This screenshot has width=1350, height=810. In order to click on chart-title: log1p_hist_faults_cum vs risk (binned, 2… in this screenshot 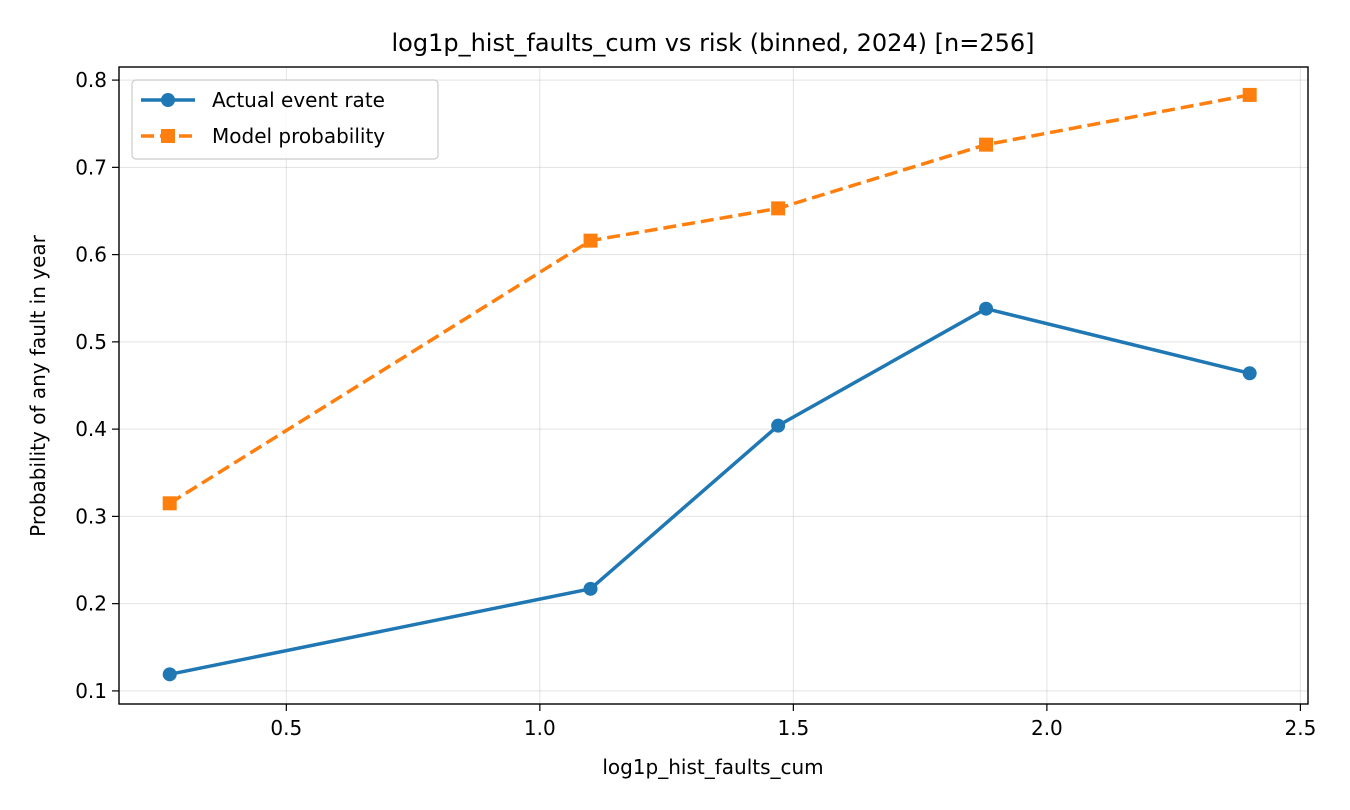, I will do `click(712, 43)`.